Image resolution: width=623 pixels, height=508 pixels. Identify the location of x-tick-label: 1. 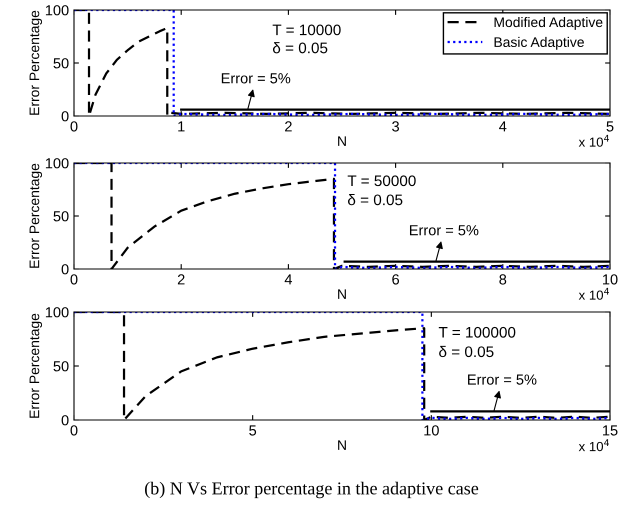
(181, 126).